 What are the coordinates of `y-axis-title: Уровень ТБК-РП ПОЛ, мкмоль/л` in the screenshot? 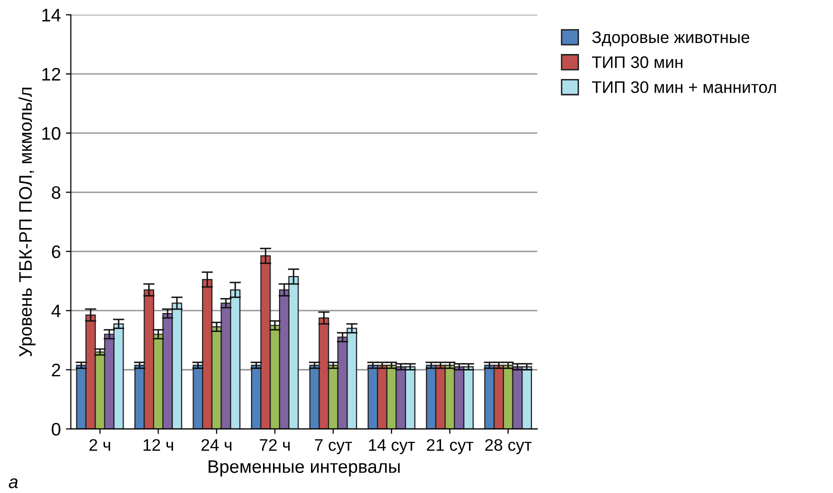 It's located at (27, 222).